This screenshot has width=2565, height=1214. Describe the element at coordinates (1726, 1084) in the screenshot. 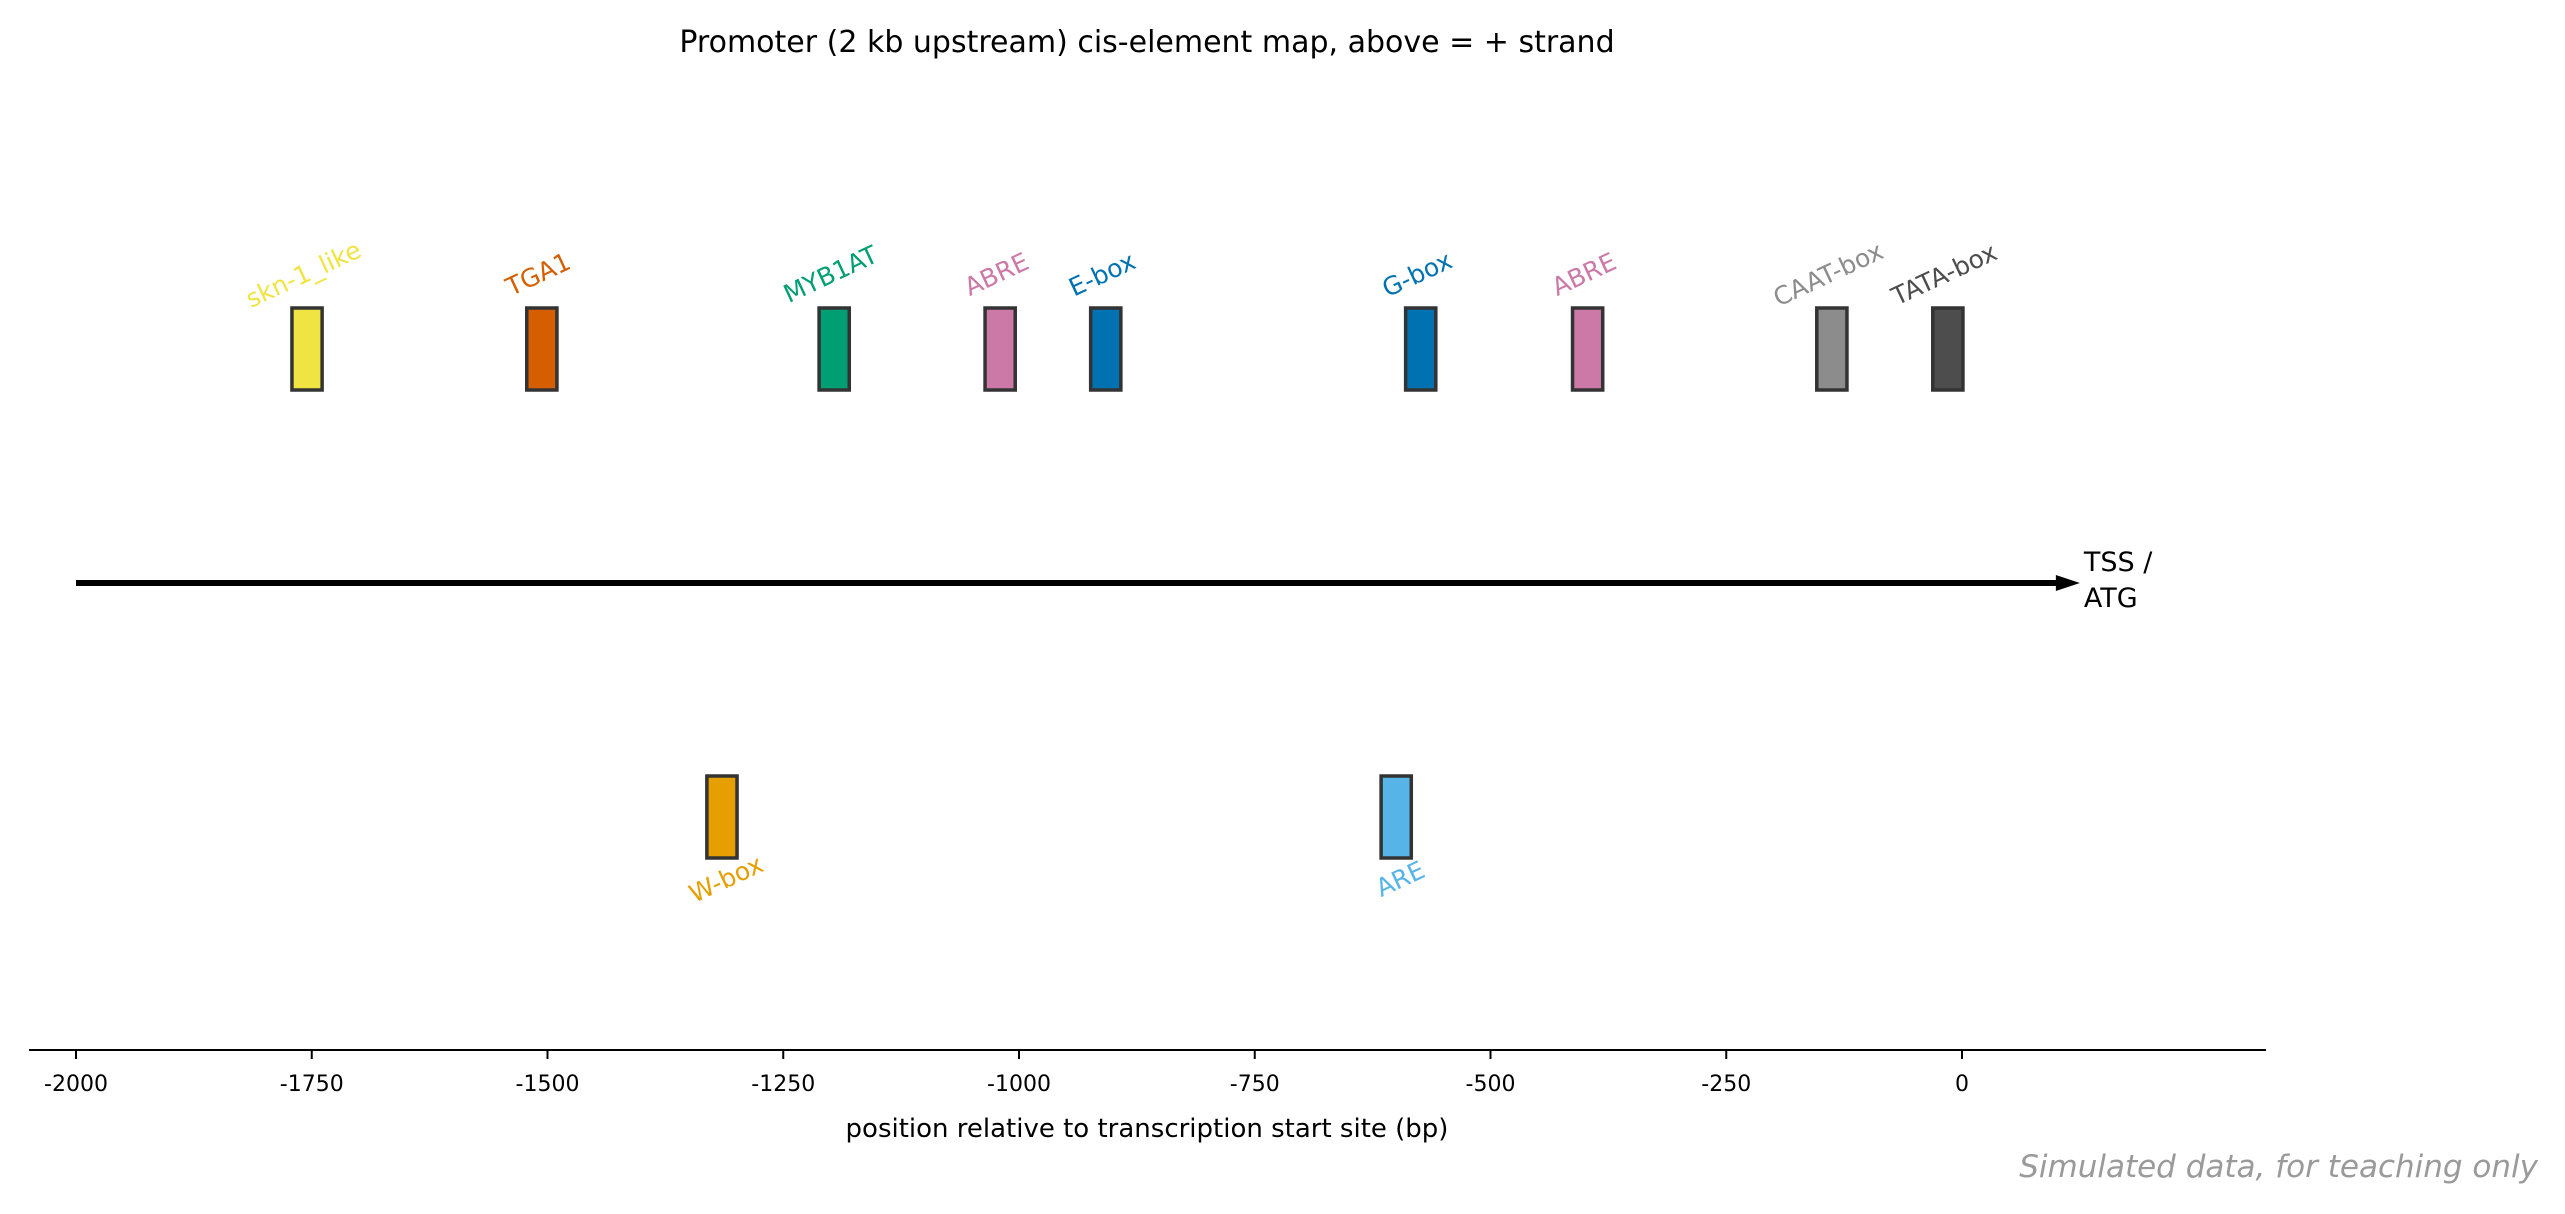

I see `x-tick-label: -250` at that location.